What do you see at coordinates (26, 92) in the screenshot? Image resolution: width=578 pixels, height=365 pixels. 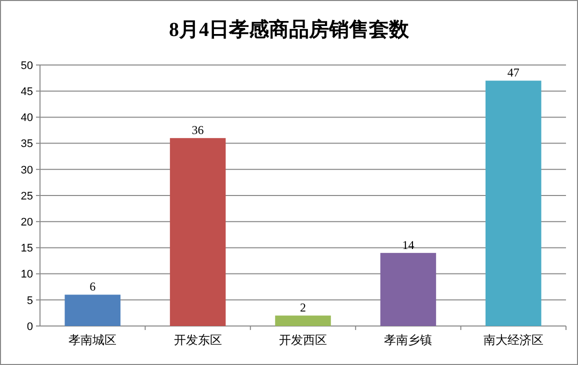 I see `y-tick-label: 45` at bounding box center [26, 92].